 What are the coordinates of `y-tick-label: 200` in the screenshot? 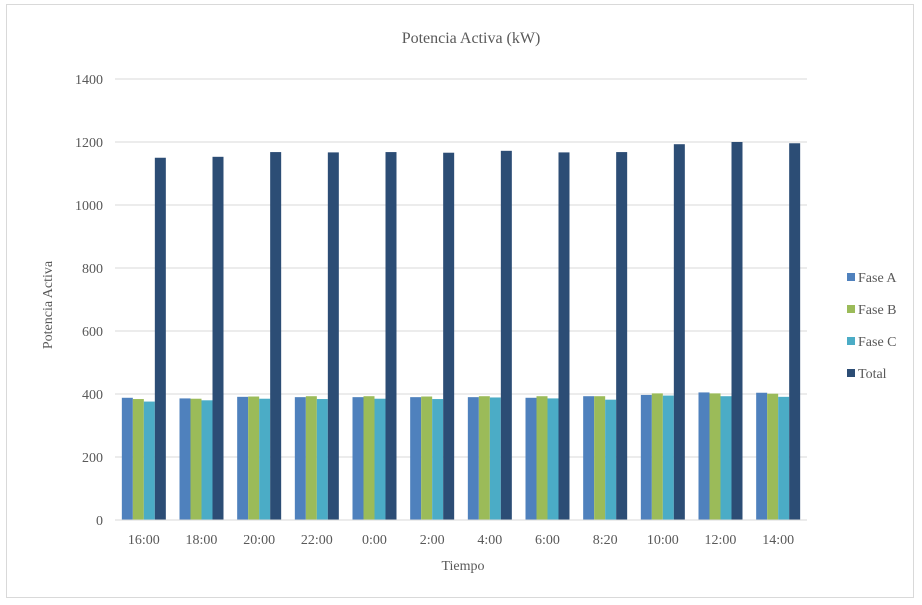 It's located at (92, 458).